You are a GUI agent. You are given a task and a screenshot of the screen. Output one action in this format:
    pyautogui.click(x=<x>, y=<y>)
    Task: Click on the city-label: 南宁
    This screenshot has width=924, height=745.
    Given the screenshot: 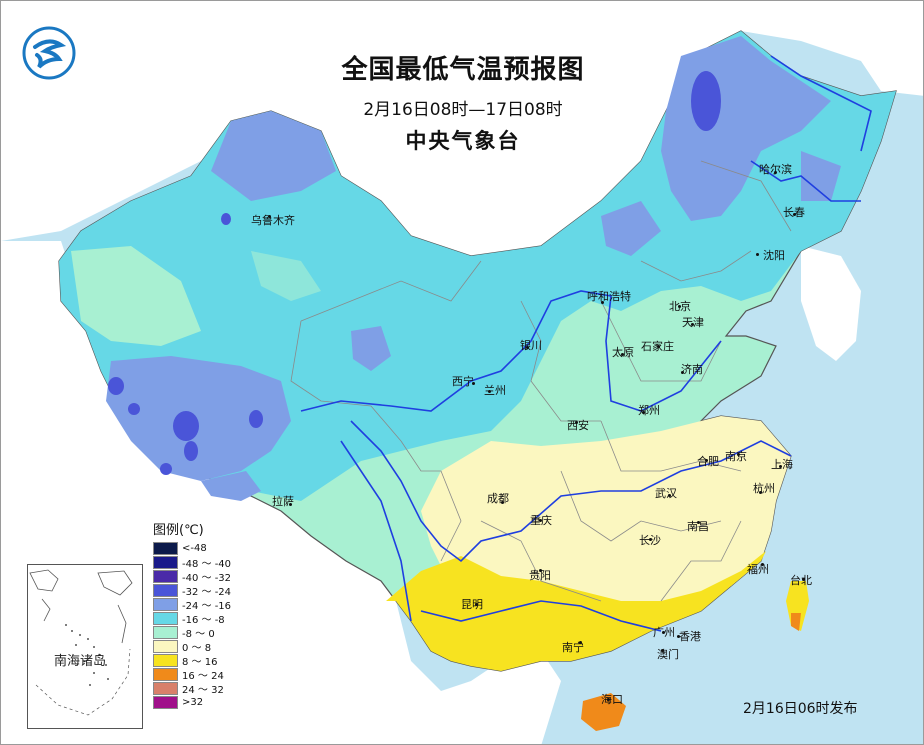 What is the action you would take?
    pyautogui.click(x=573, y=647)
    